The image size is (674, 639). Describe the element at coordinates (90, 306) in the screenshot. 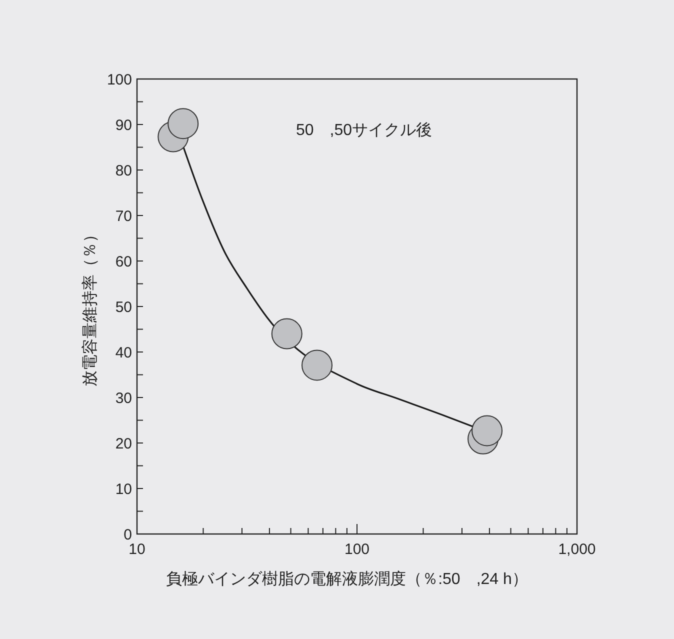

I see `y-axis-title: 放電容量維持率（％）` at that location.